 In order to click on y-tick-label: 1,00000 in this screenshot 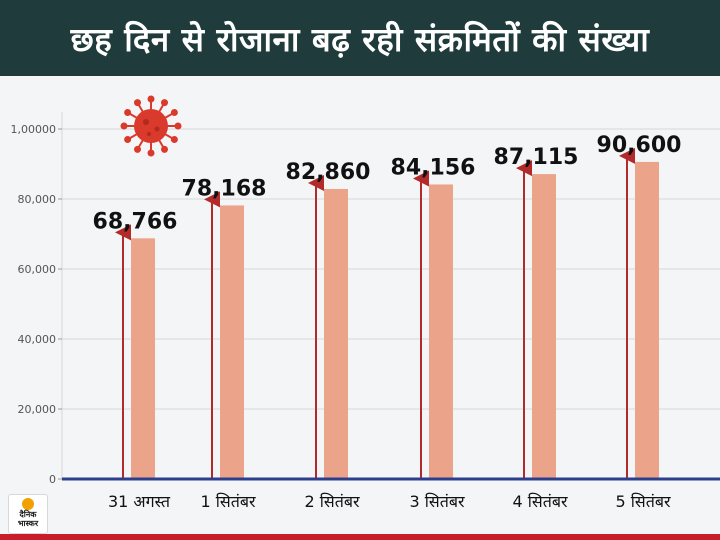, I will do `click(34, 129)`.